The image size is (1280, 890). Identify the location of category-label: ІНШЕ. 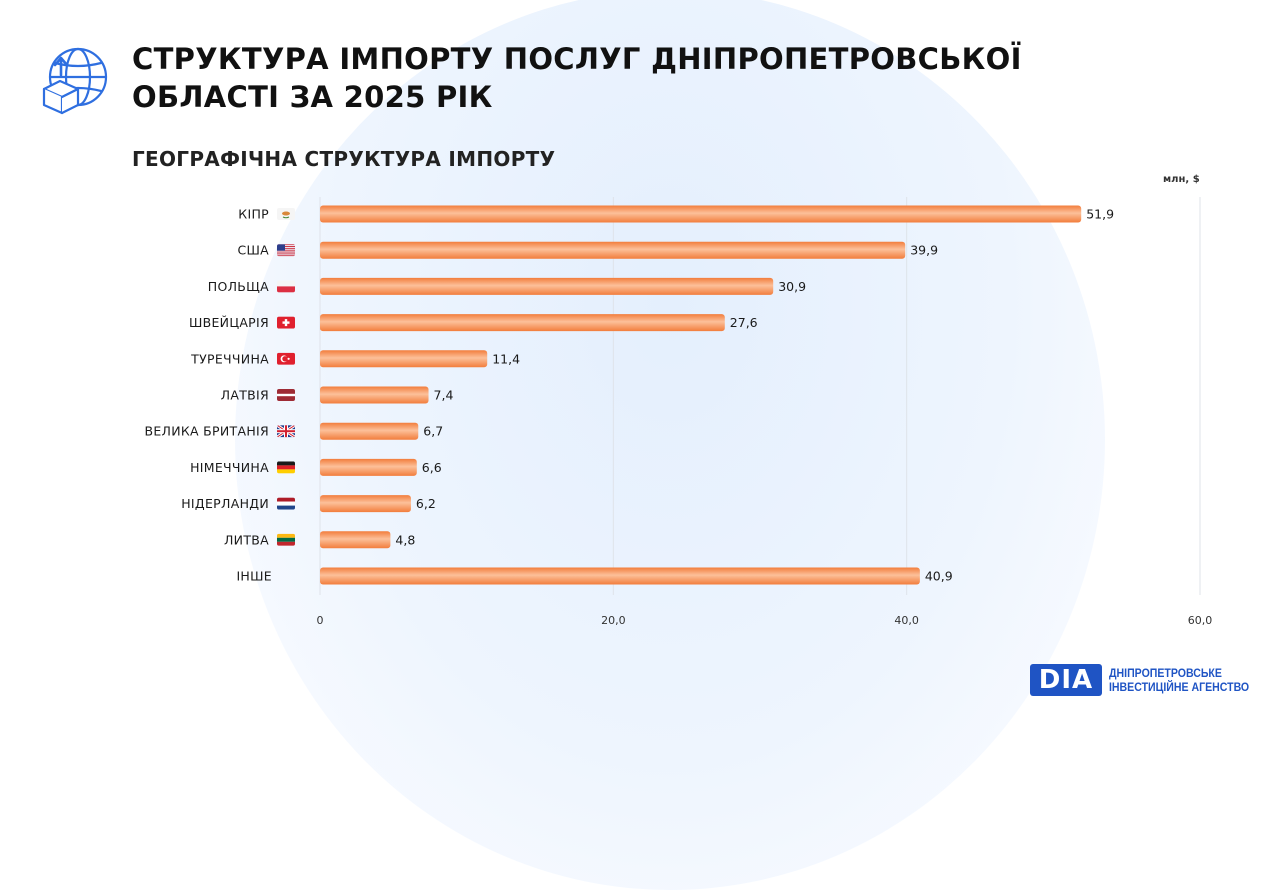
(254, 576).